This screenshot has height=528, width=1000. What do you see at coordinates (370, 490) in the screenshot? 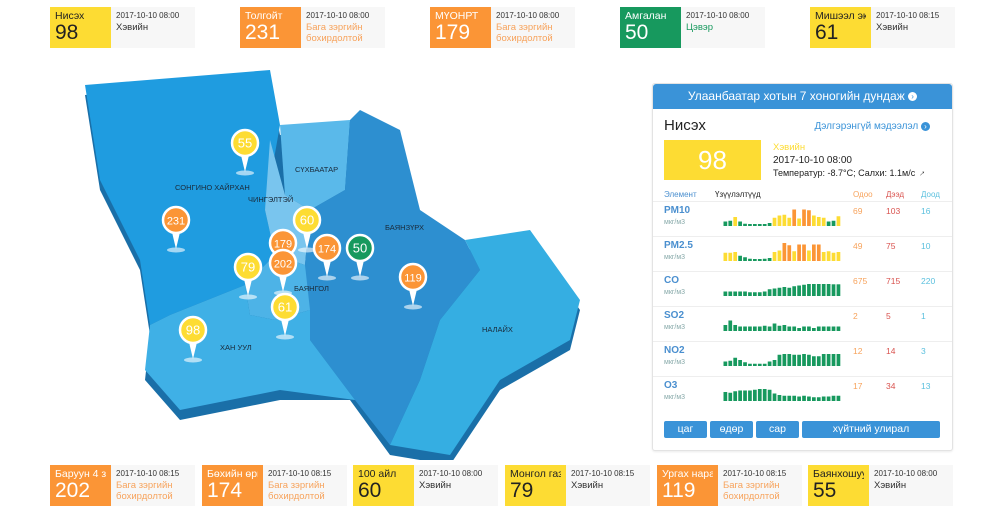
I see `aqi-value: 60` at bounding box center [370, 490].